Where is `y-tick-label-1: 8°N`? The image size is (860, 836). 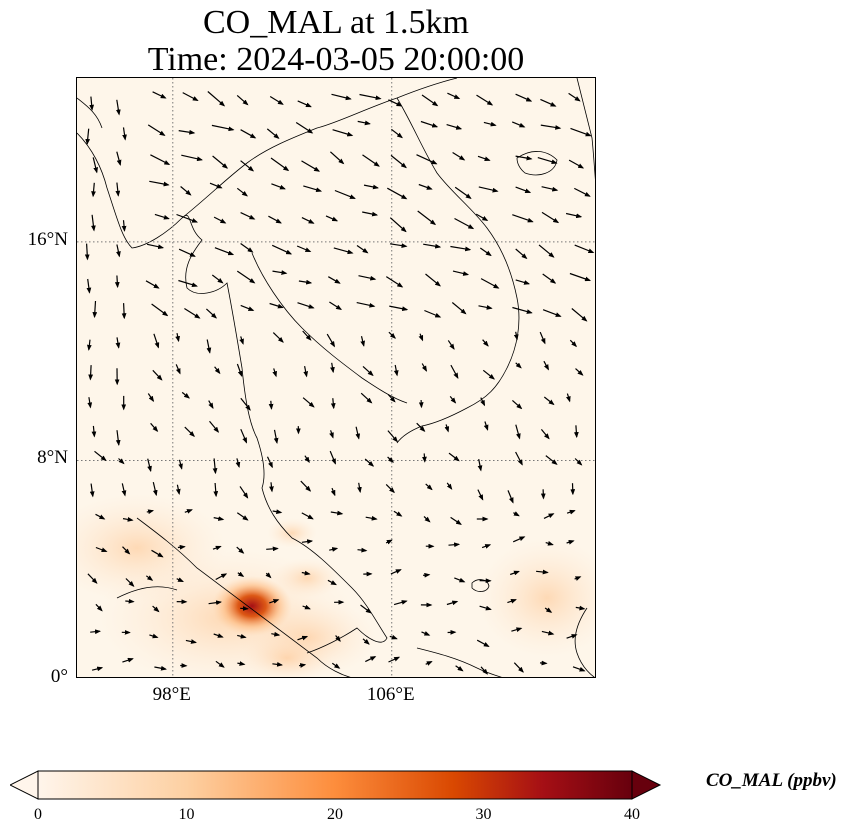 y-tick-label-1: 8°N is located at coordinates (52, 458).